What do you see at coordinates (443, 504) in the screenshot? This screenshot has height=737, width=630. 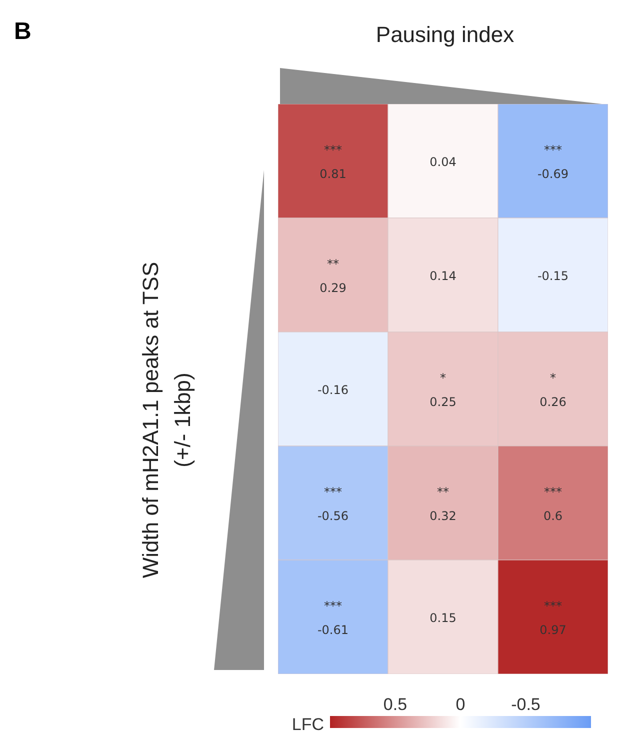 I see `data-label: ** 0.32` at bounding box center [443, 504].